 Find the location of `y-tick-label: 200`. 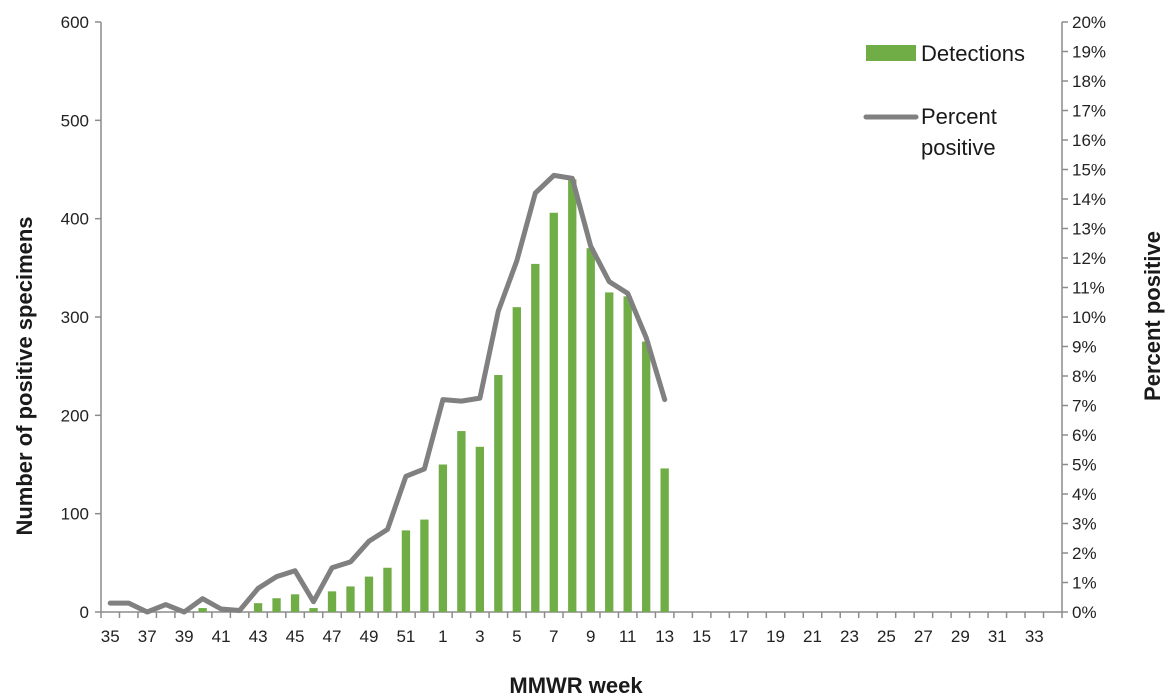

y-tick-label: 200 is located at coordinates (75, 415).